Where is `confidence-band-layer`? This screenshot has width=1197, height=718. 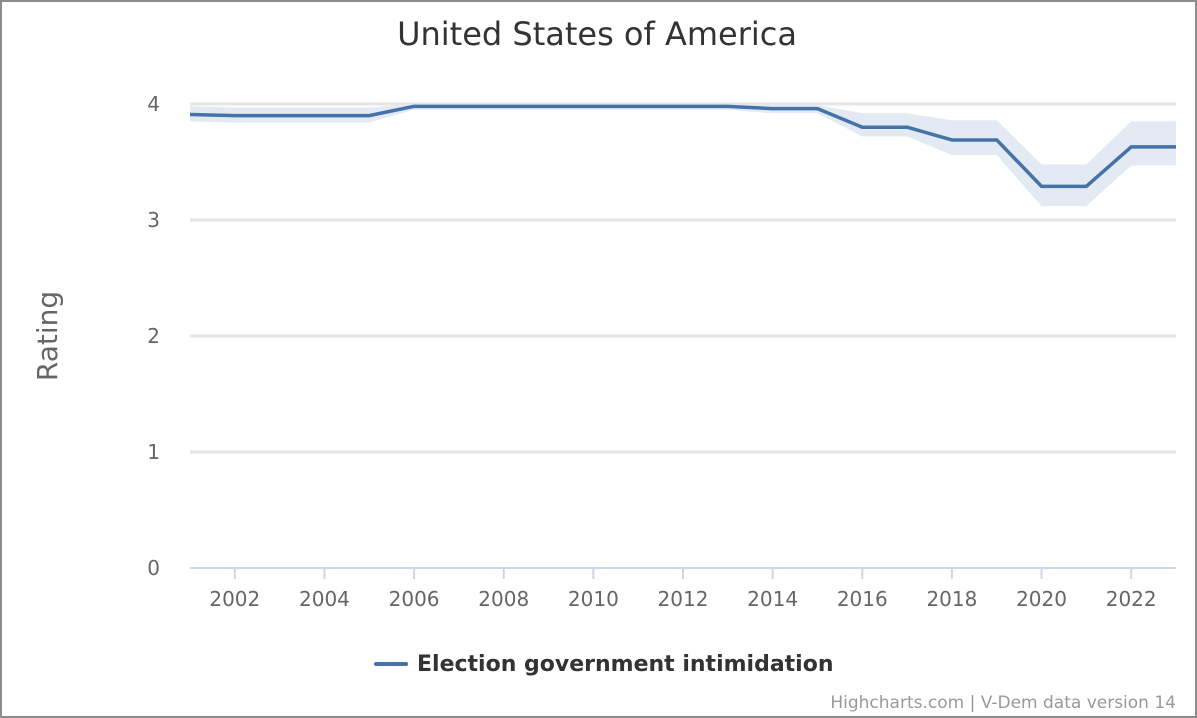 confidence-band-layer is located at coordinates (683, 155).